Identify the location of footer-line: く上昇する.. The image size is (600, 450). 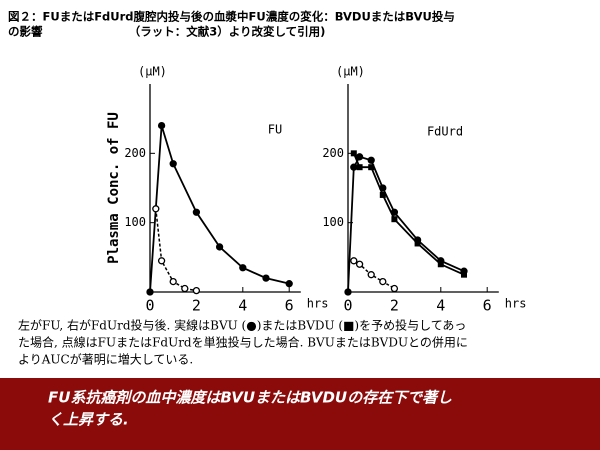
(88, 420).